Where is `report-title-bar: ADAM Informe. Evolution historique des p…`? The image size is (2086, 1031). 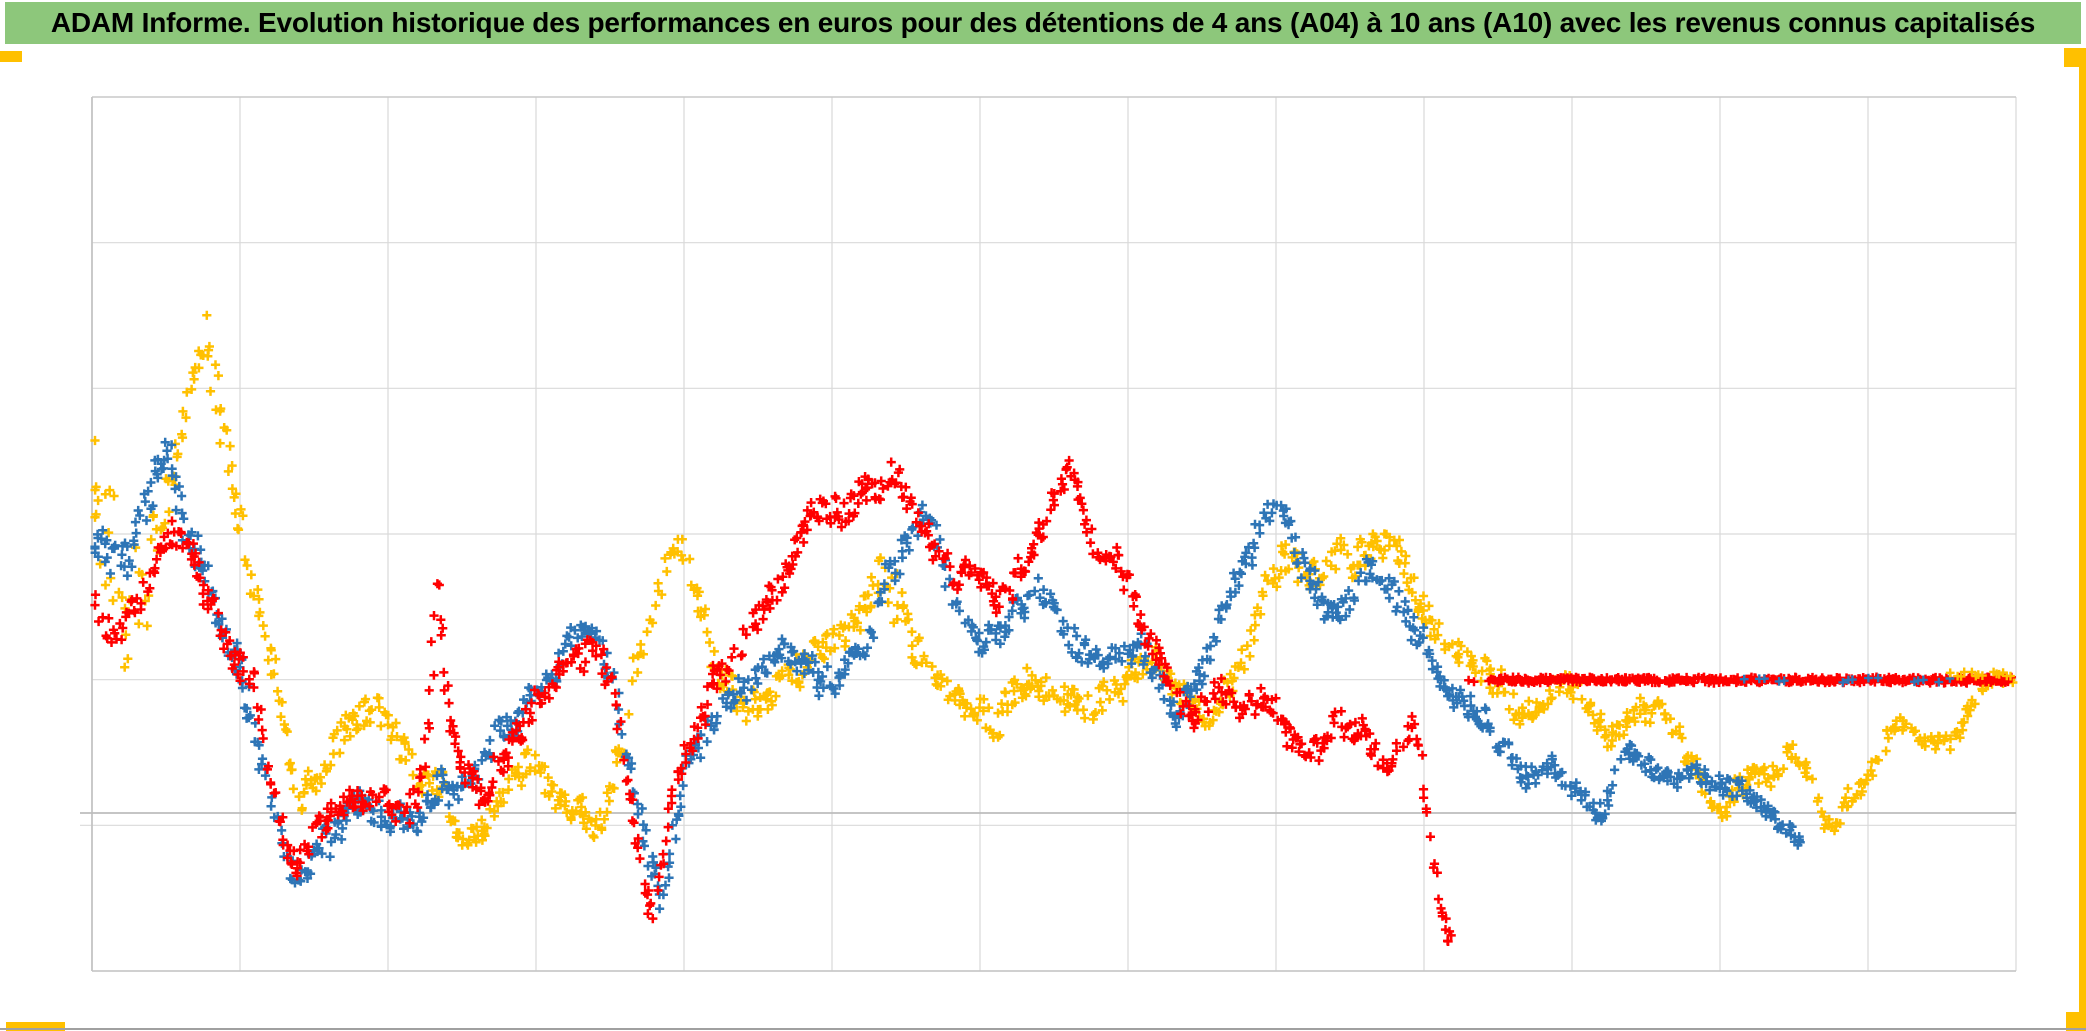 report-title-bar: ADAM Informe. Evolution historique des p… is located at coordinates (1043, 23).